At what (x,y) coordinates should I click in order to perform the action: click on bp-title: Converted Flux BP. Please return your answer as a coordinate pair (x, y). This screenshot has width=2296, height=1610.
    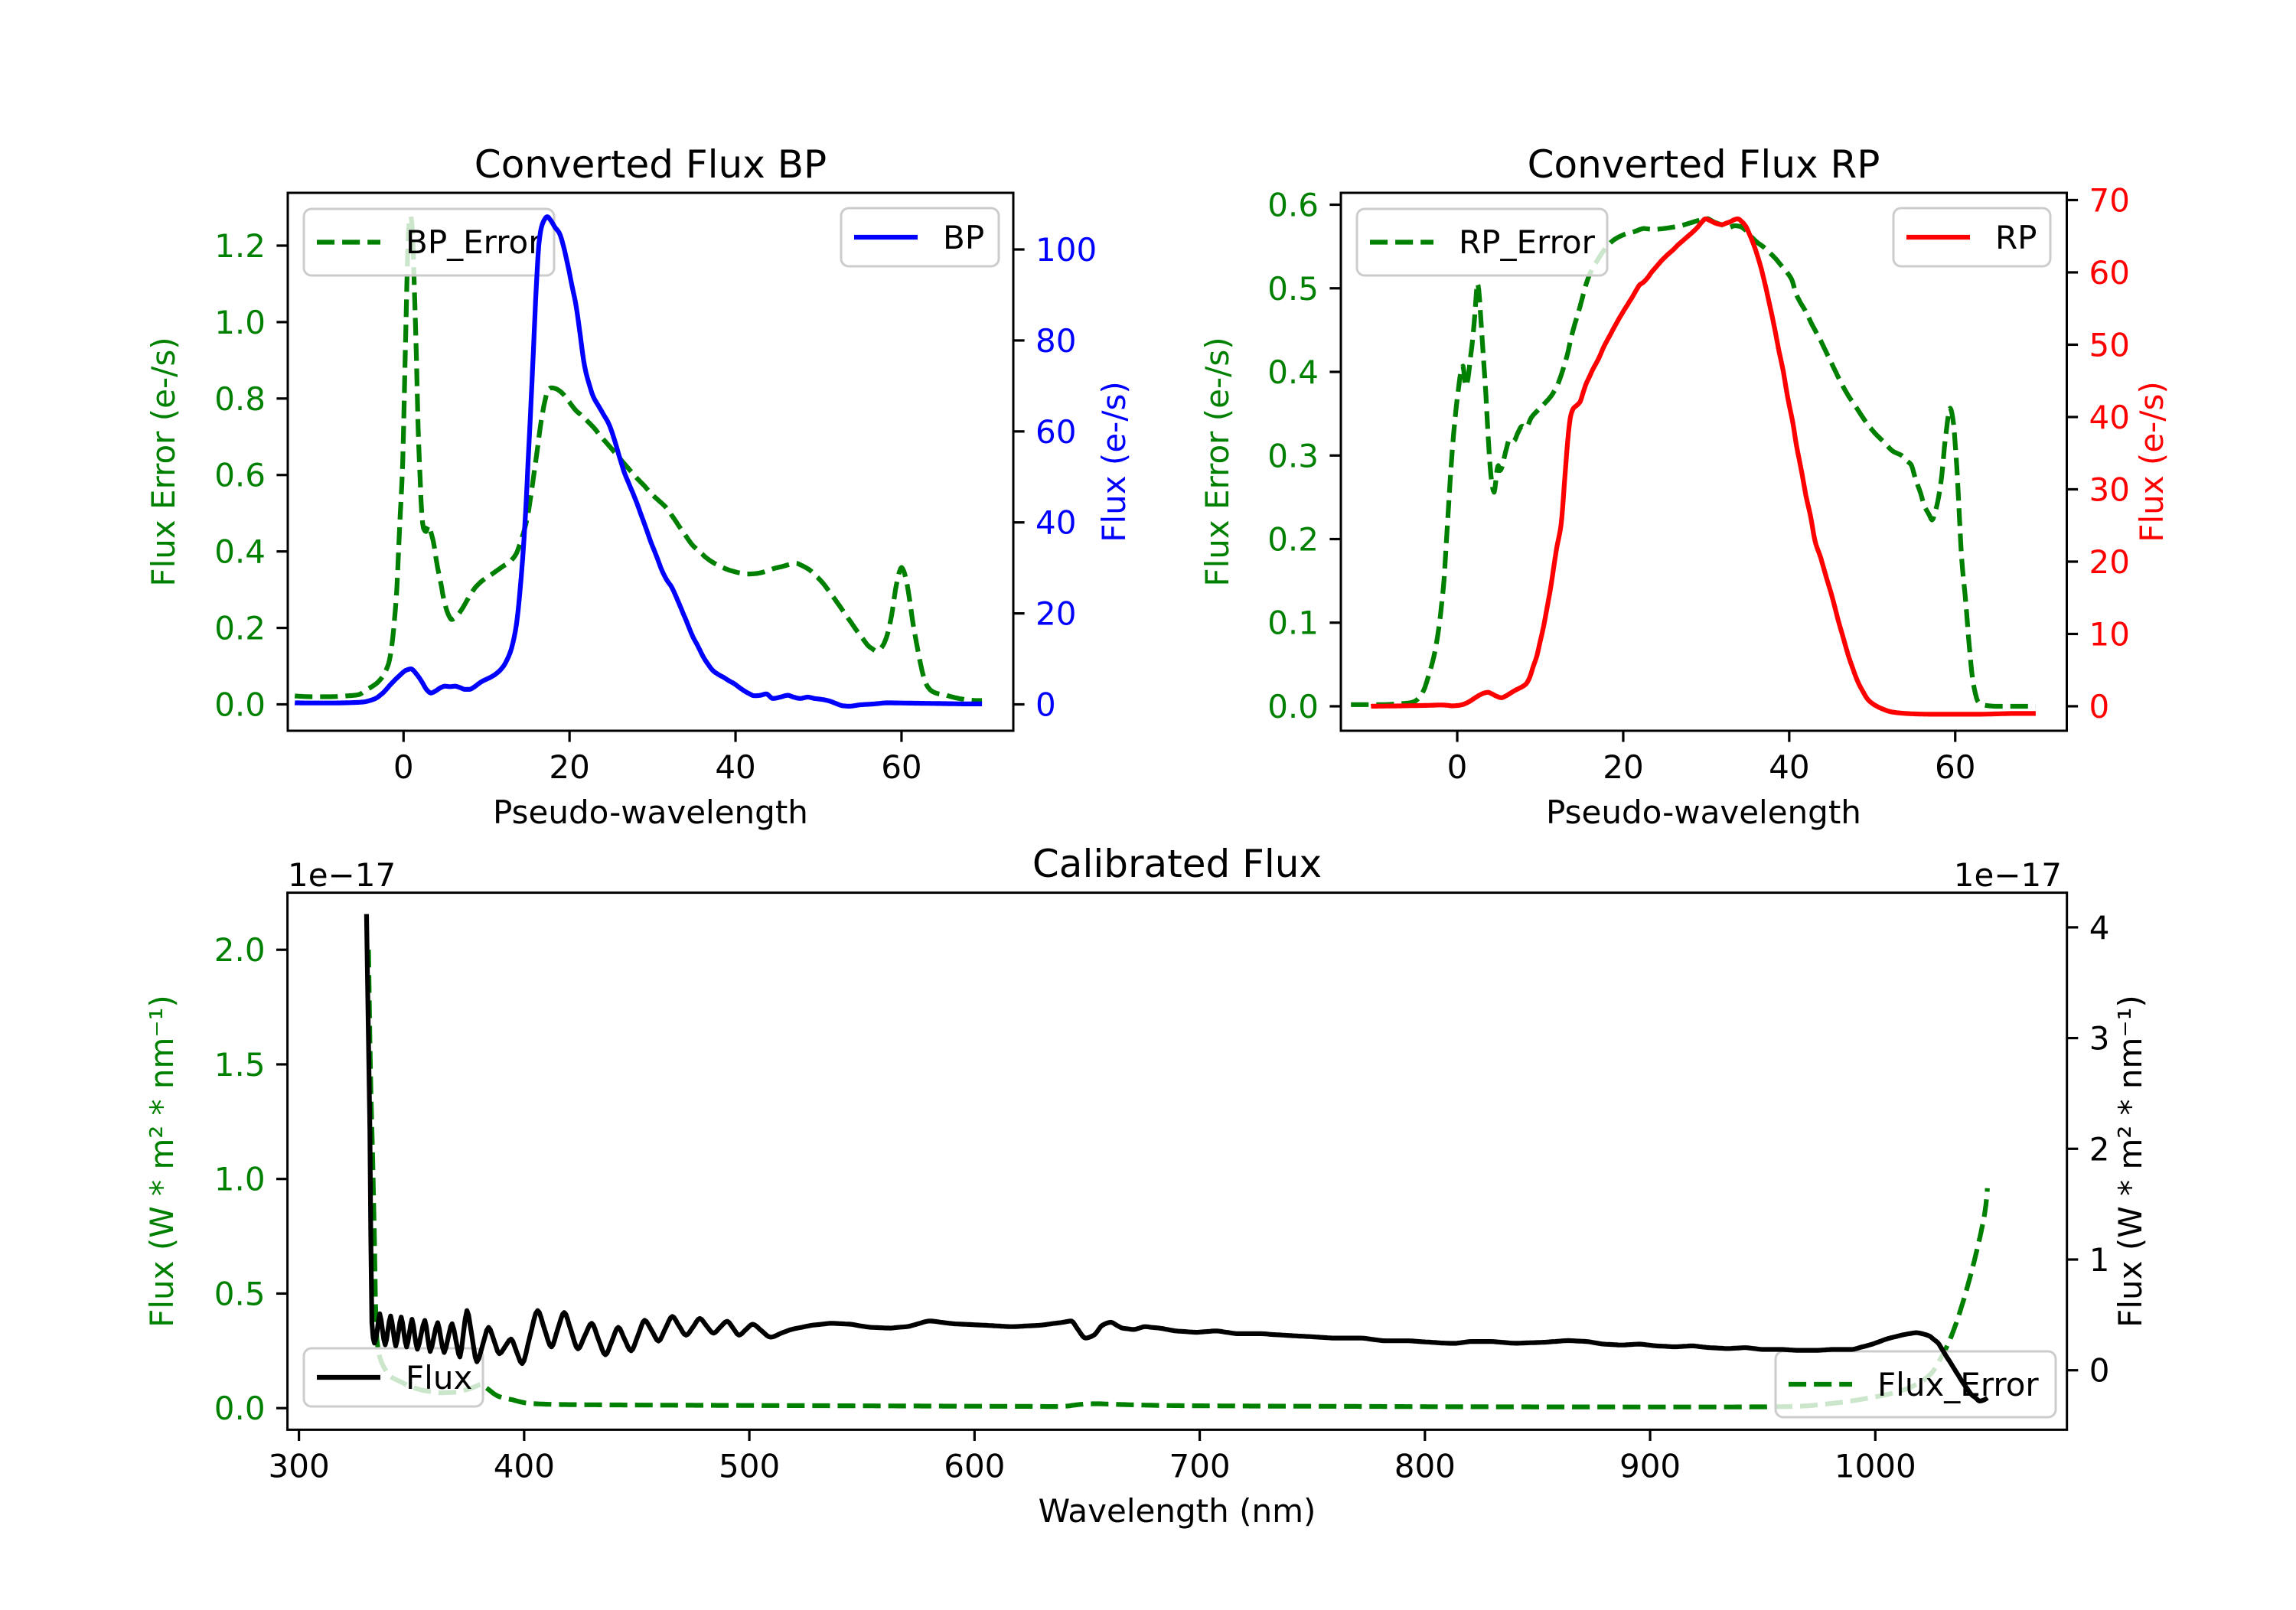
    Looking at the image, I should click on (651, 164).